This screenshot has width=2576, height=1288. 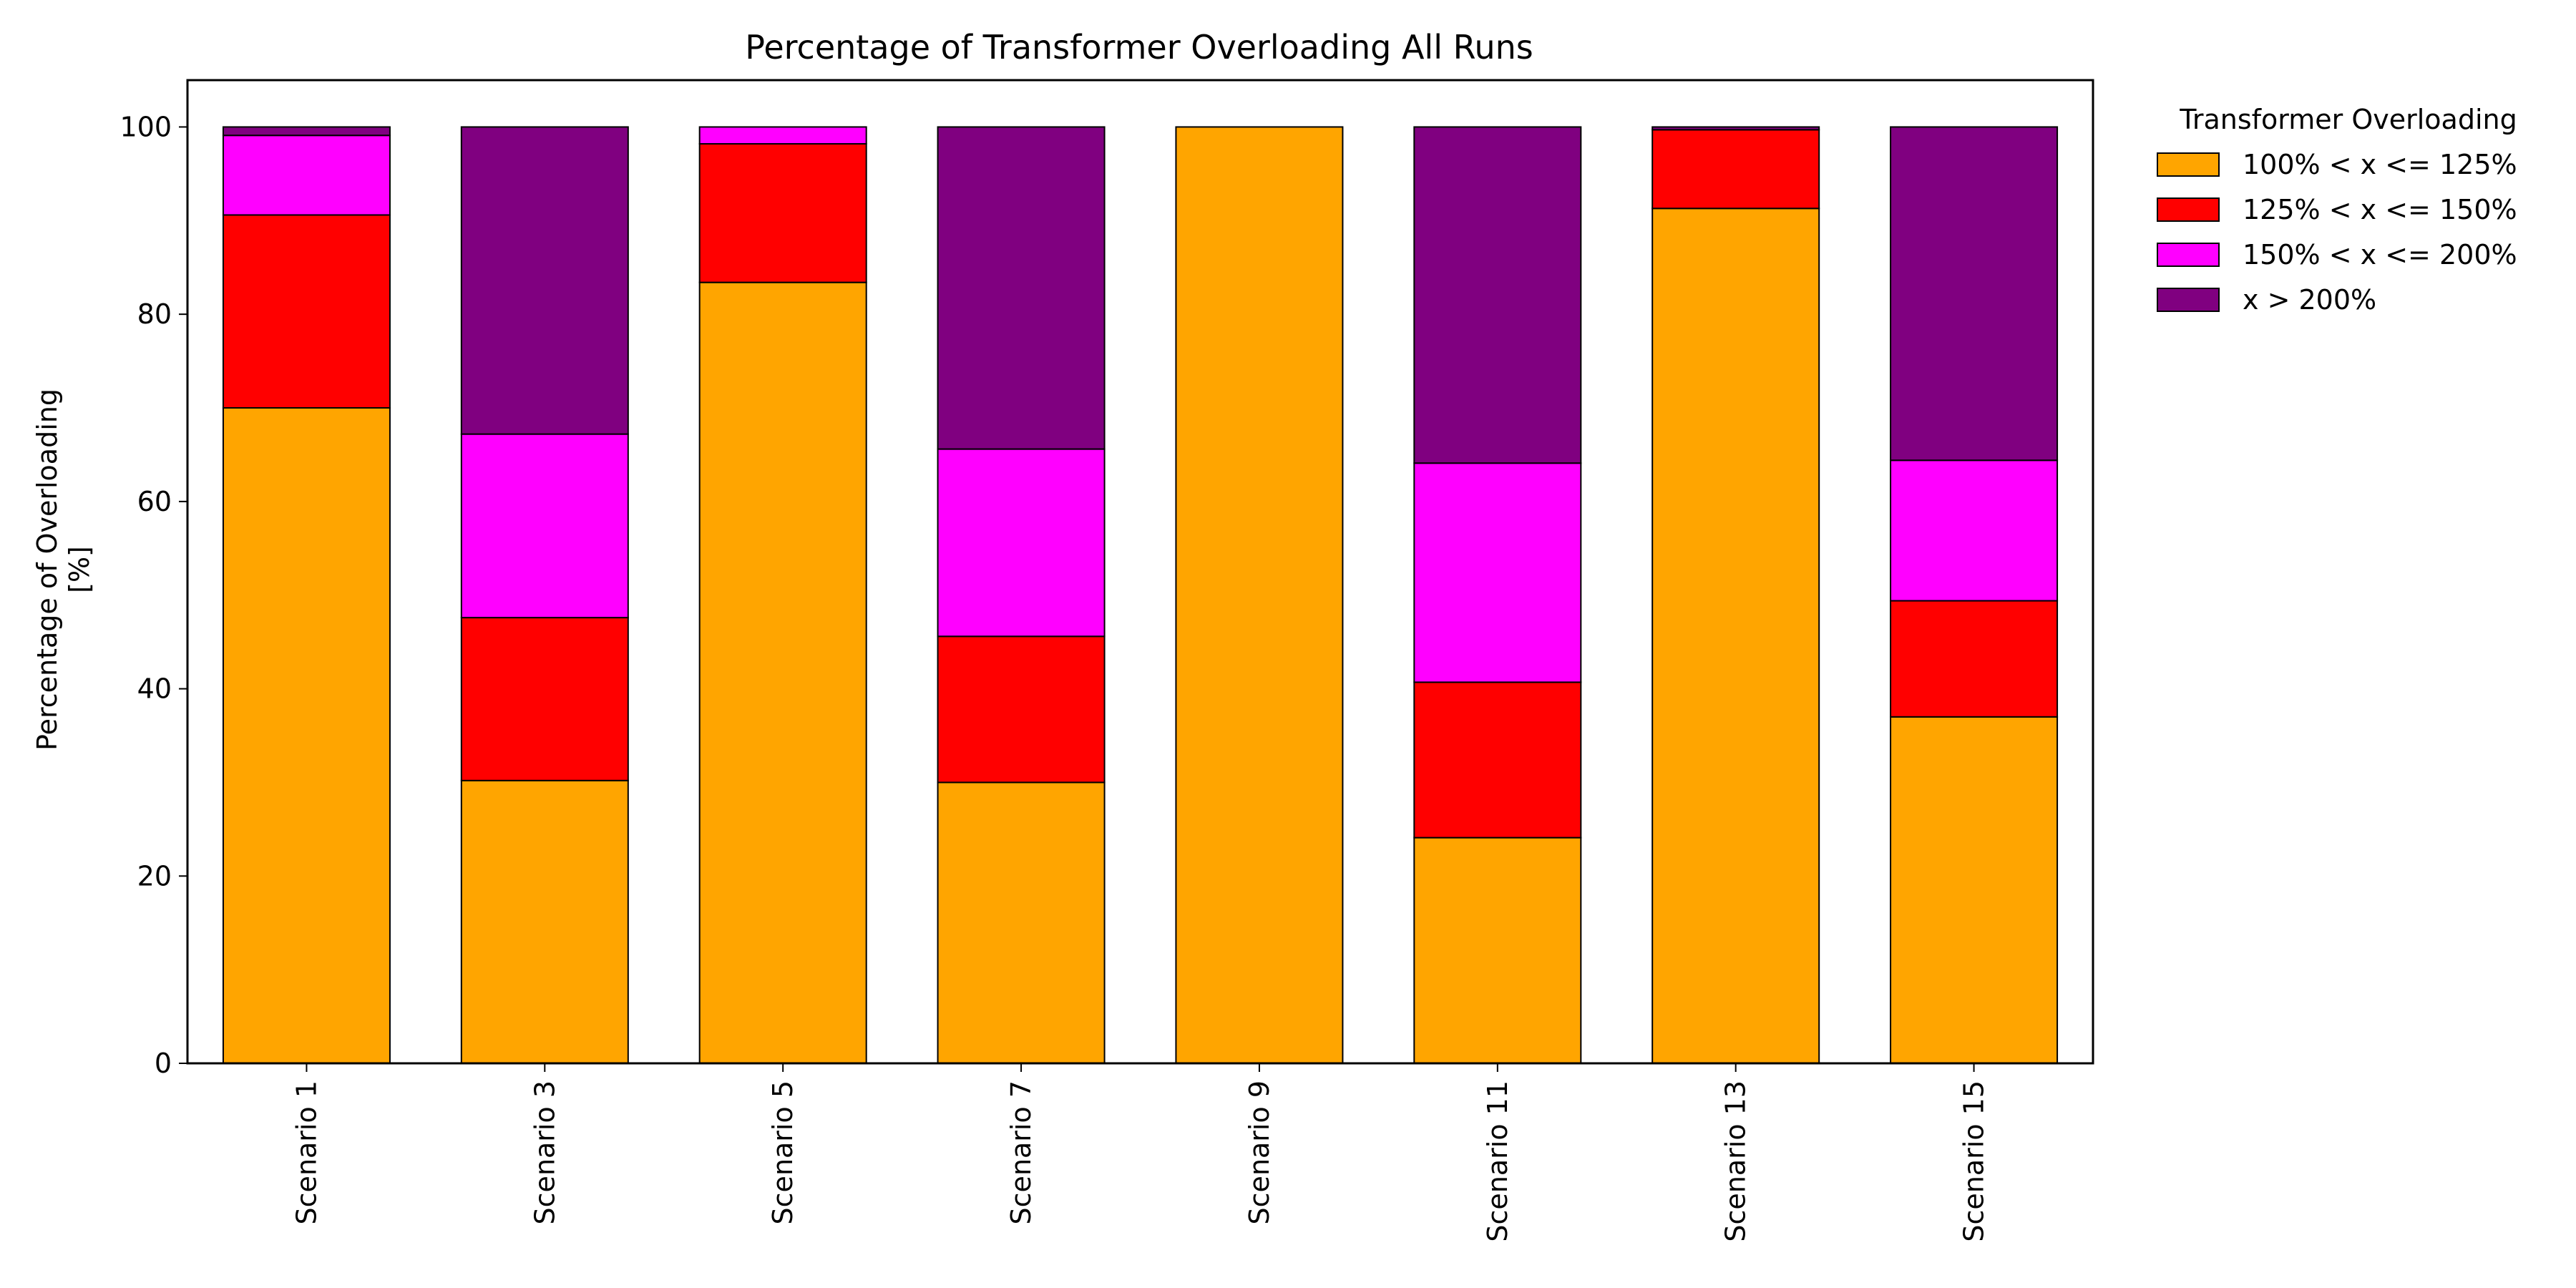 I want to click on y-tick-label-0: 0, so click(x=163, y=1063).